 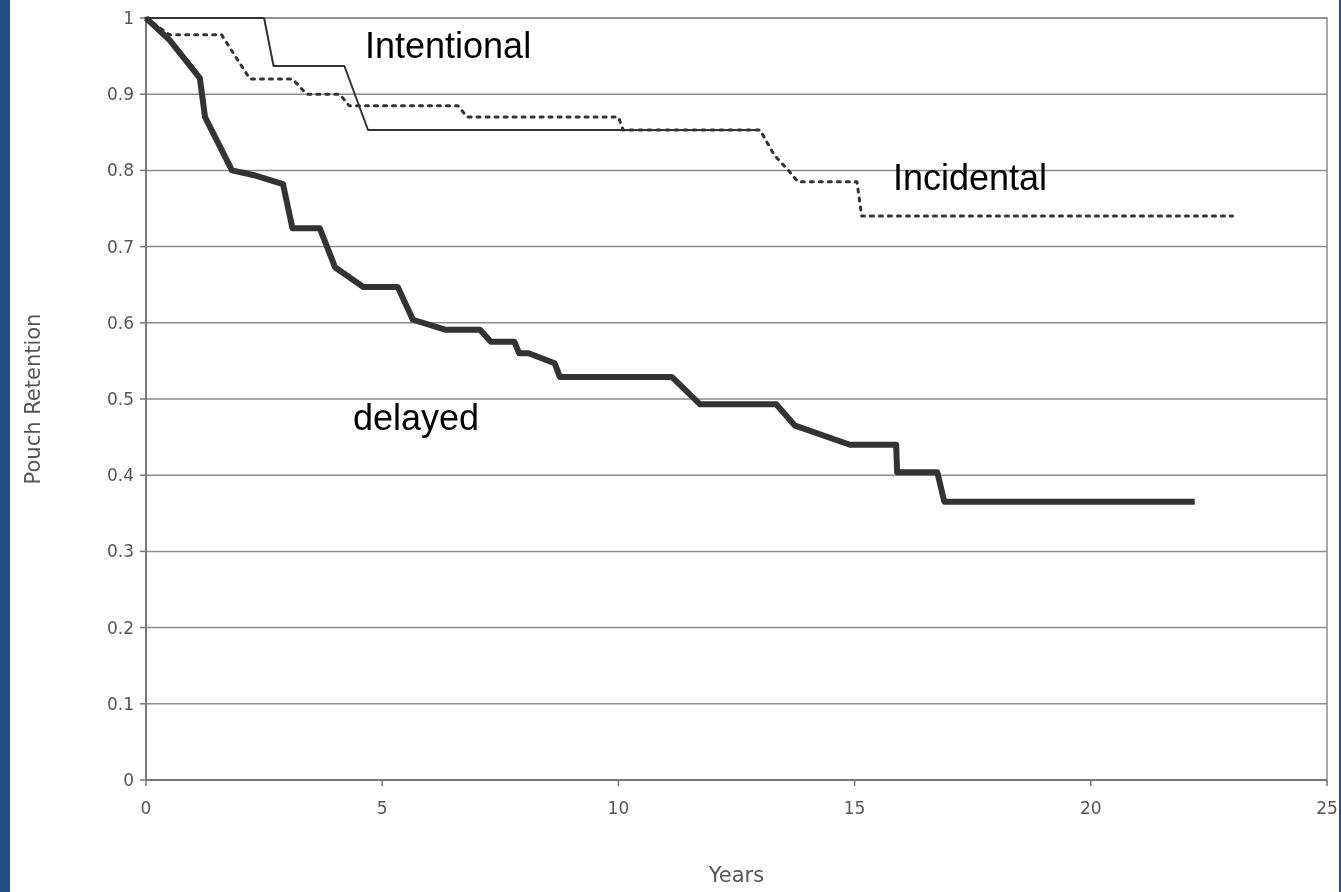 I want to click on x-tick-label: 10, so click(x=618, y=808).